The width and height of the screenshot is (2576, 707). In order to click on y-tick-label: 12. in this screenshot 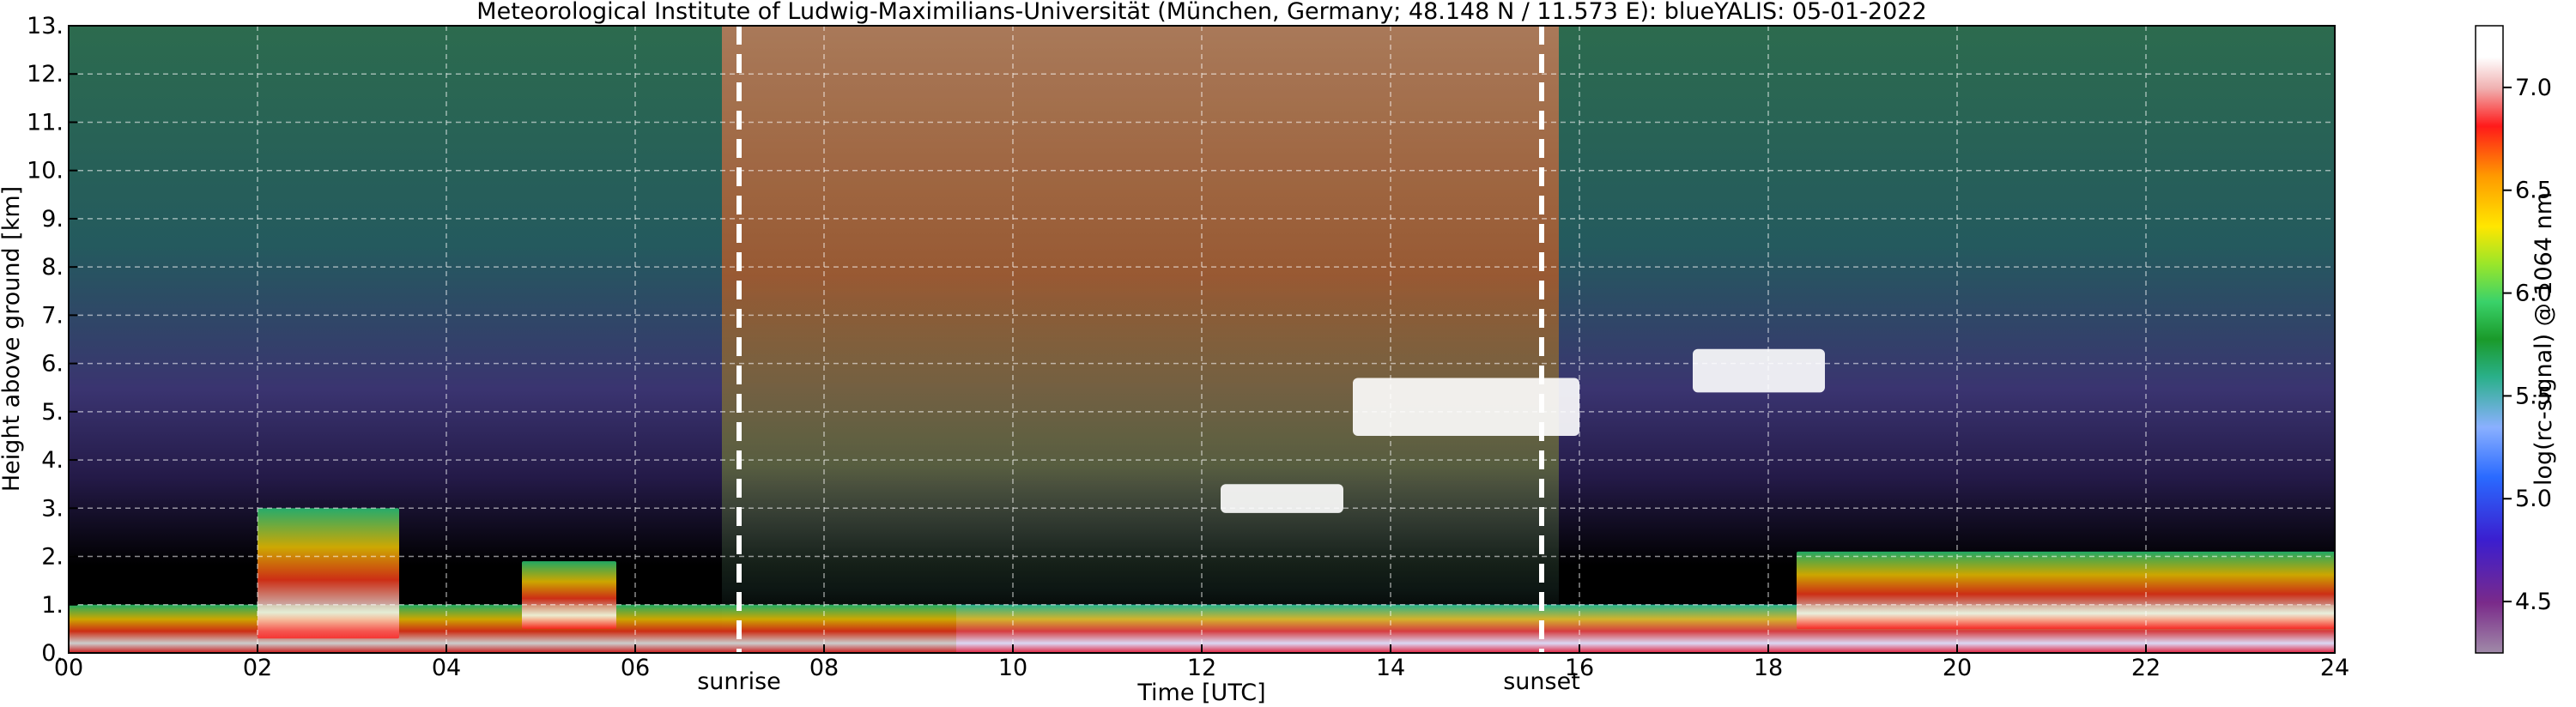, I will do `click(45, 75)`.